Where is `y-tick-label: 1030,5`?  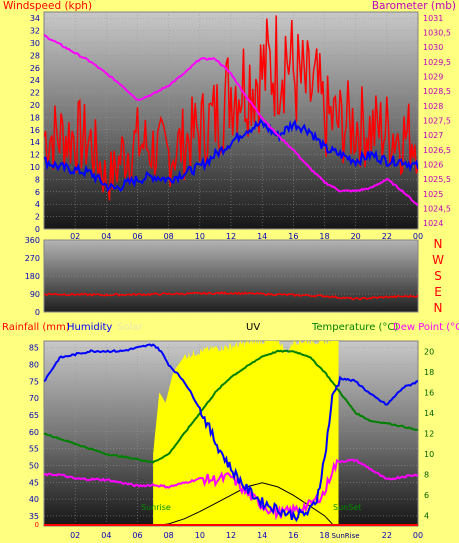
y-tick-label: 1030,5 is located at coordinates (437, 33).